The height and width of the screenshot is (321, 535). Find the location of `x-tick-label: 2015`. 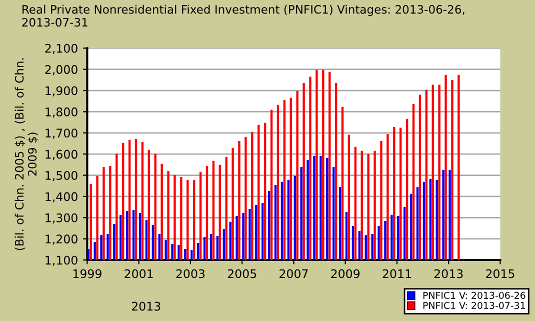

x-tick-label: 2015 is located at coordinates (500, 273).